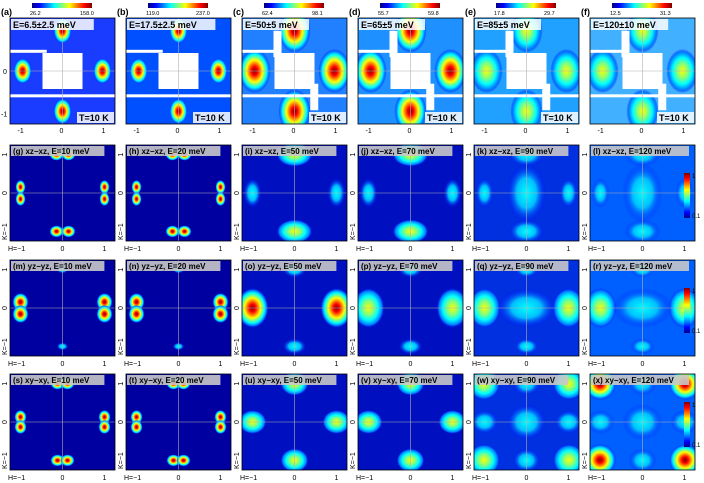  Describe the element at coordinates (271, 25) in the screenshot. I see `energy-label: E=50±5 meV` at that location.